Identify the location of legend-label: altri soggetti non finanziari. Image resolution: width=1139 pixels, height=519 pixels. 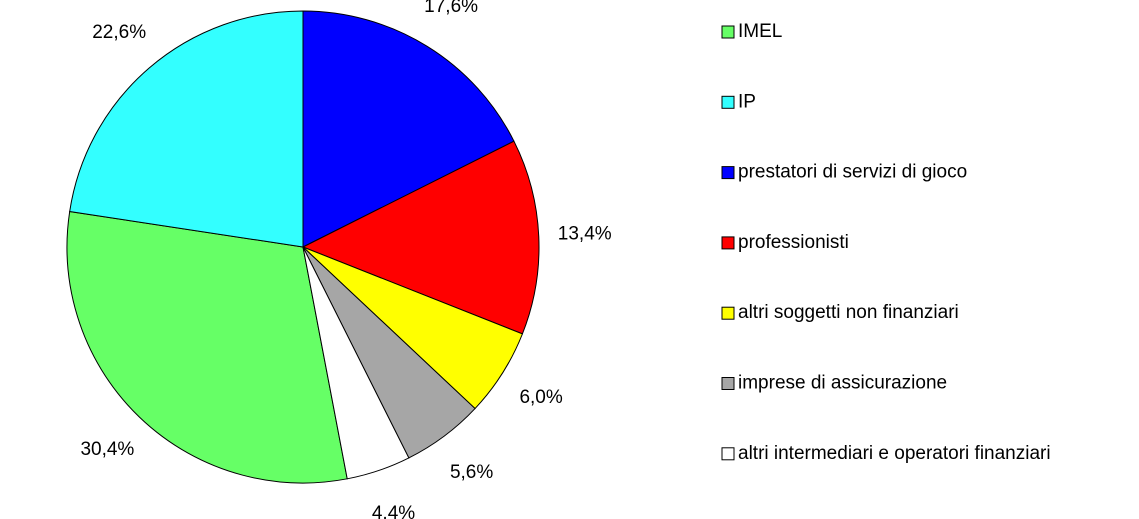
(848, 312).